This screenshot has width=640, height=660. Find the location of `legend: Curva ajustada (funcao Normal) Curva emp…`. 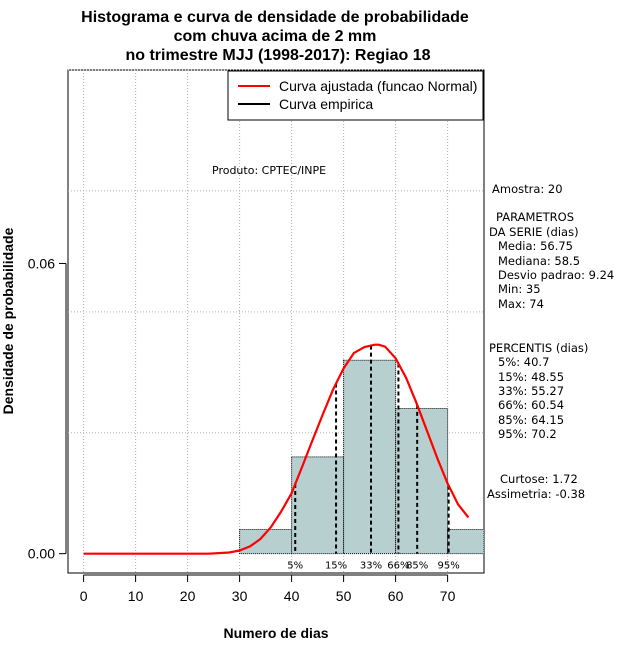

legend: Curva ajustada (funcao Normal) Curva emp… is located at coordinates (355, 95).